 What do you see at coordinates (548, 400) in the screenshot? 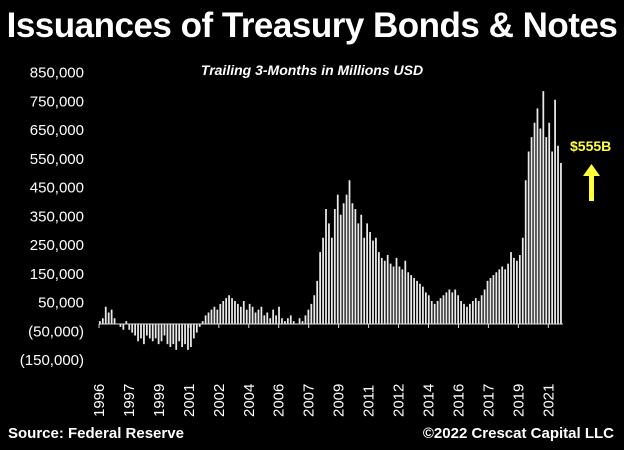
I see `x-tick-label: 2021` at bounding box center [548, 400].